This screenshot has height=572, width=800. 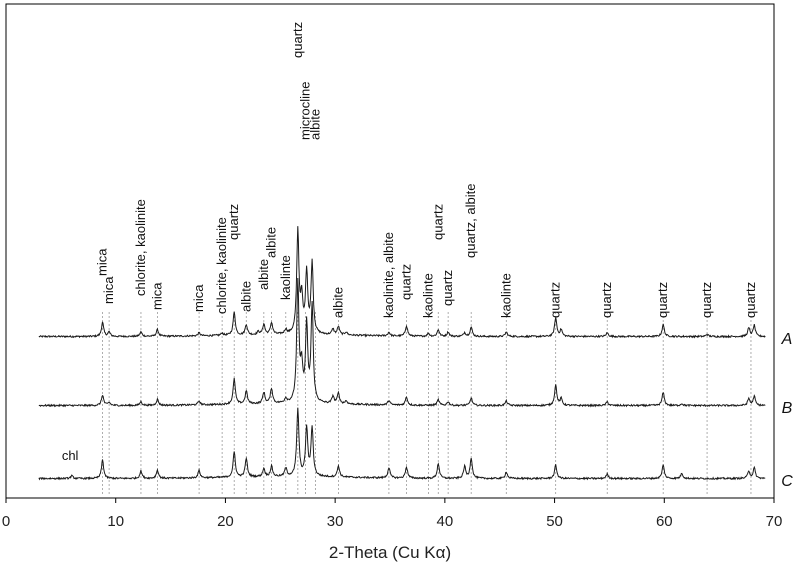 What do you see at coordinates (402, 444) in the screenshot?
I see `series-C-line` at bounding box center [402, 444].